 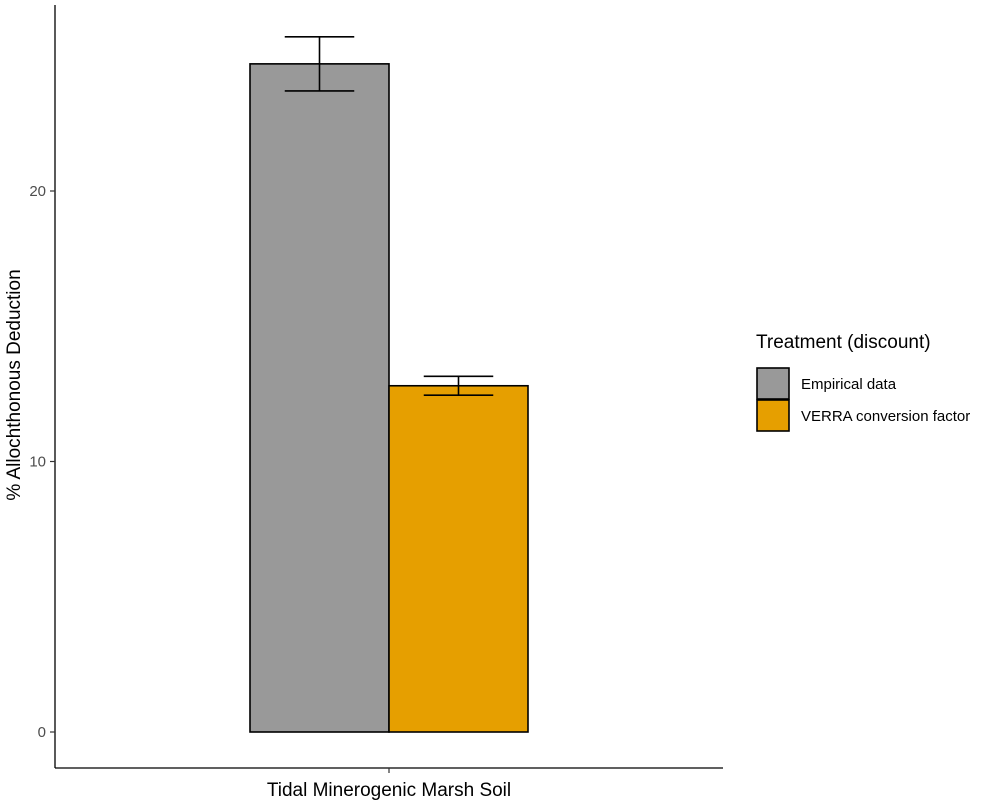 I want to click on legend-label: VERRA conversion factor, so click(x=885, y=416).